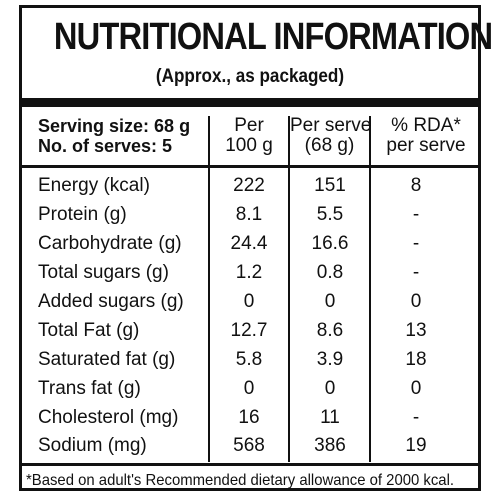 The image size is (500, 500). I want to click on rda-value: 18, so click(416, 359).